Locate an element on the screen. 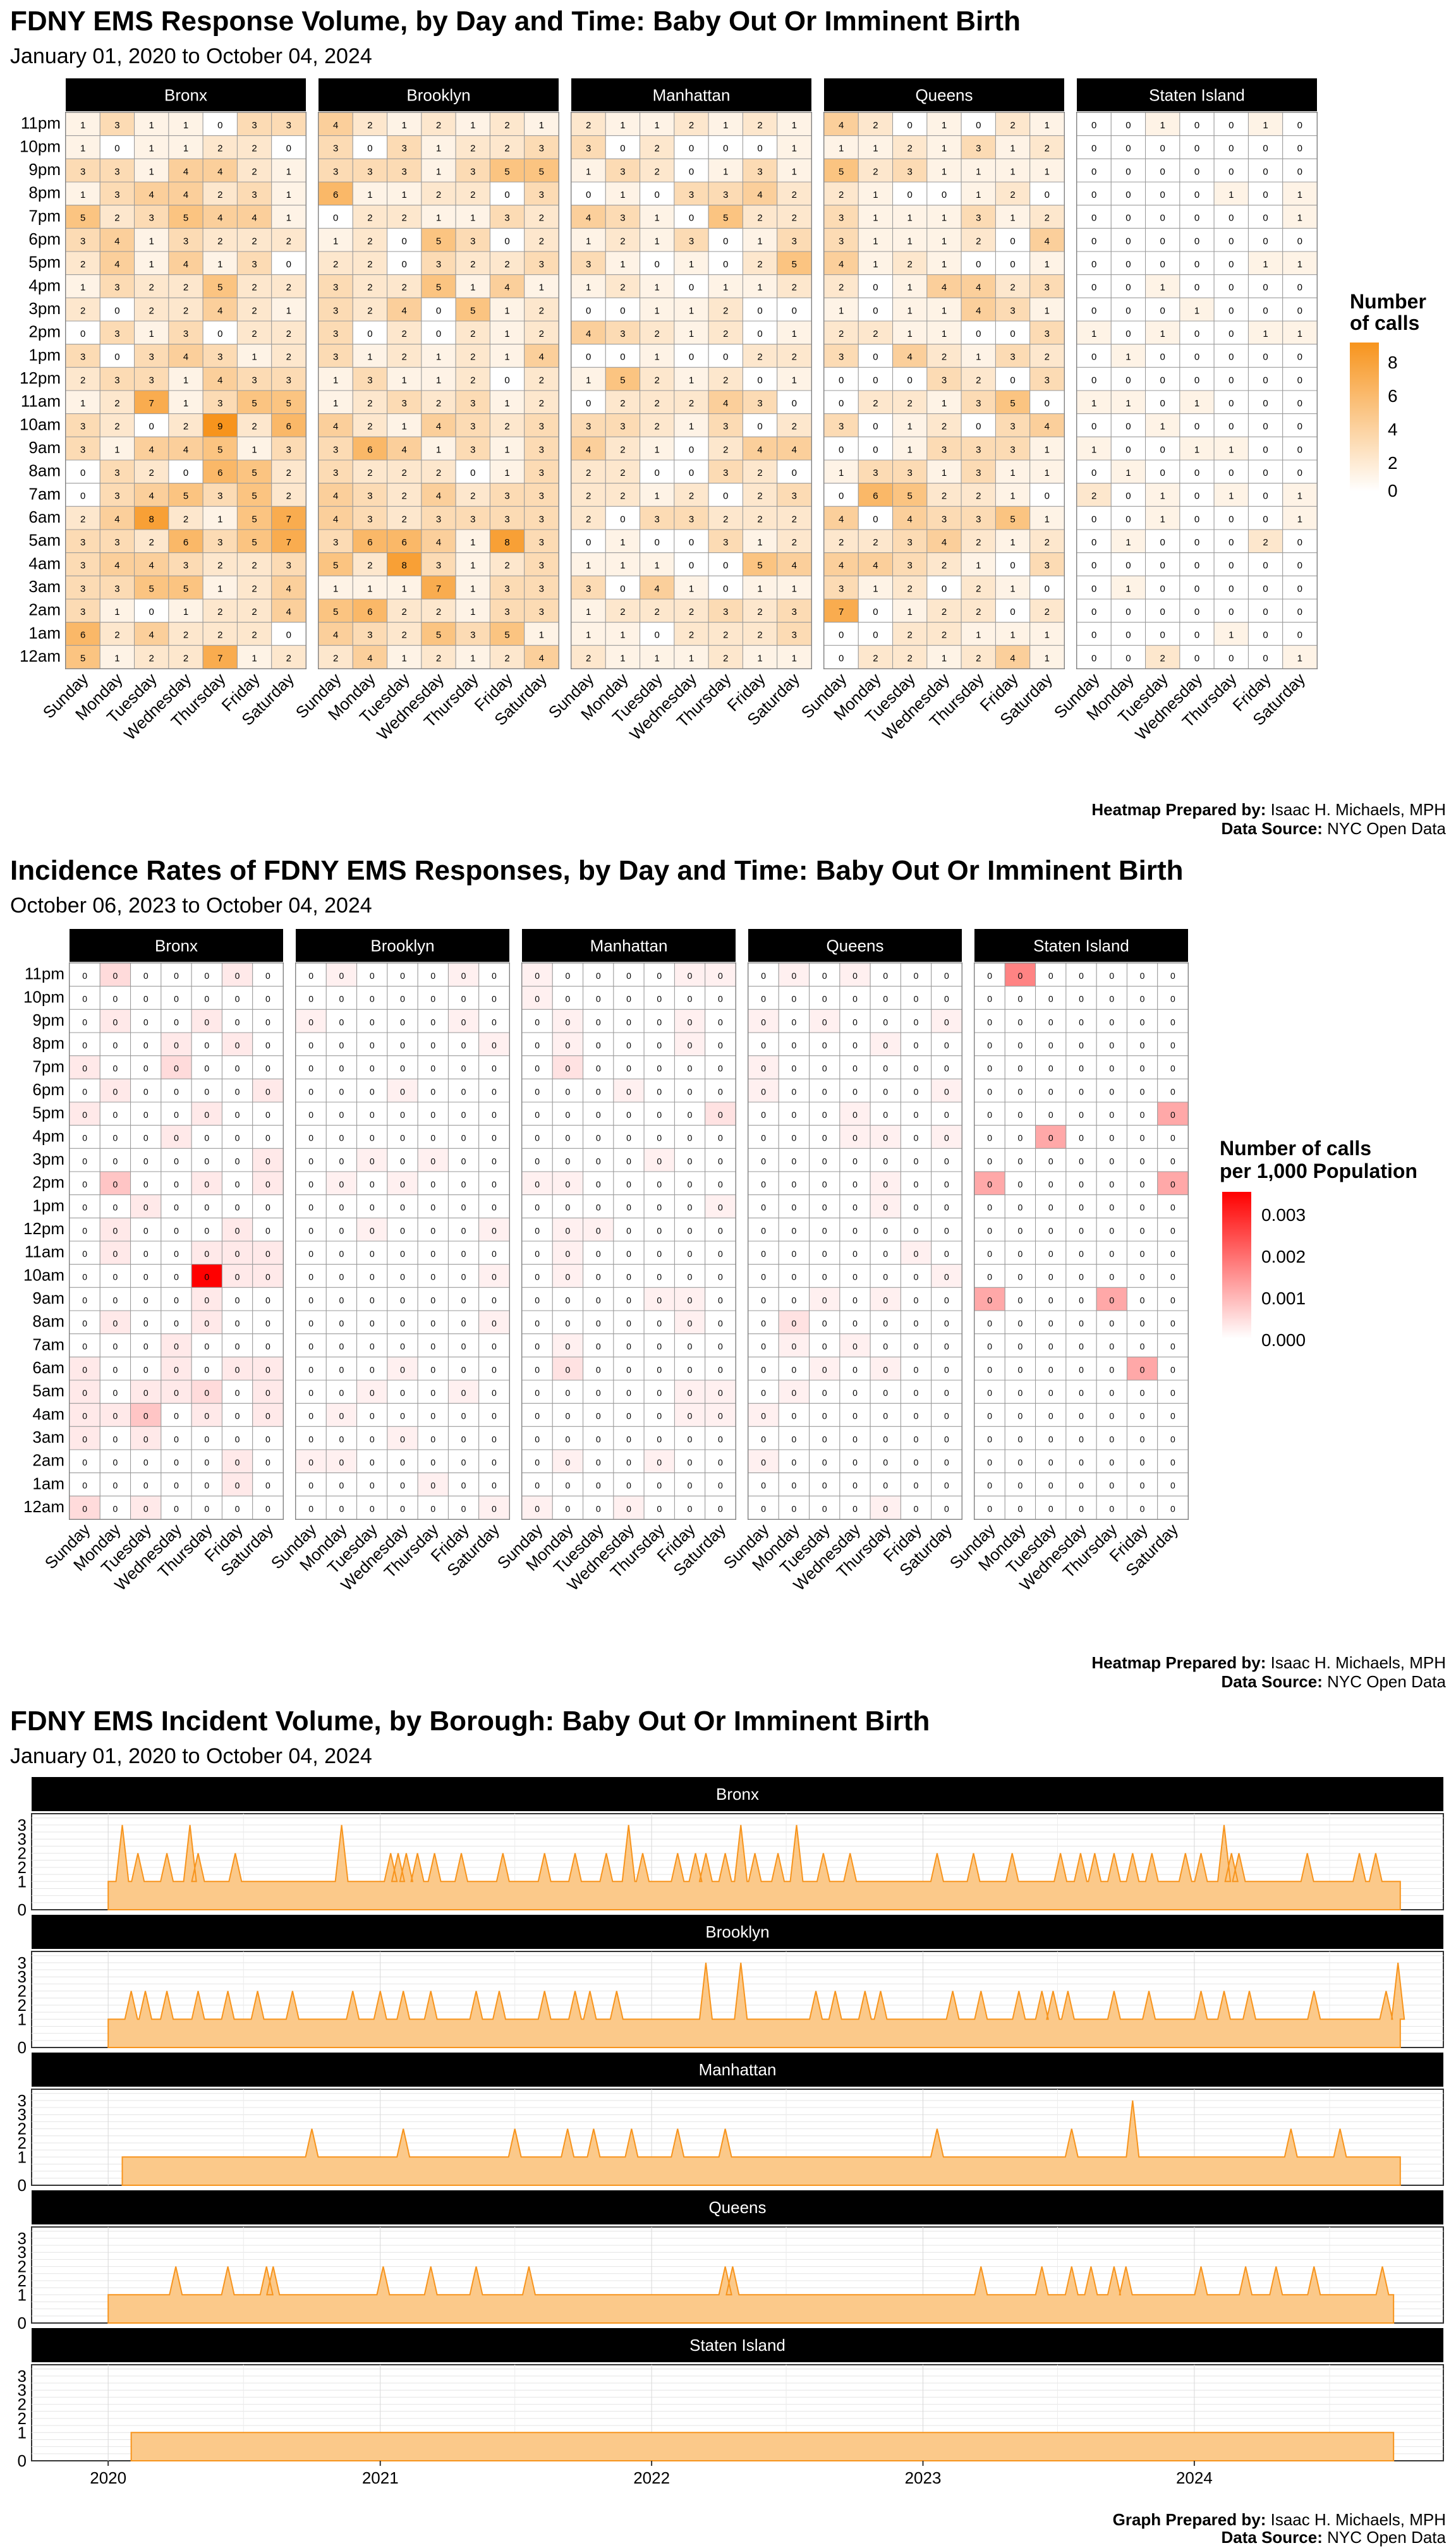 The height and width of the screenshot is (2548, 1456). volume-heatmap-subtitle: January 01, 2020 to October 04, 2024 is located at coordinates (191, 56).